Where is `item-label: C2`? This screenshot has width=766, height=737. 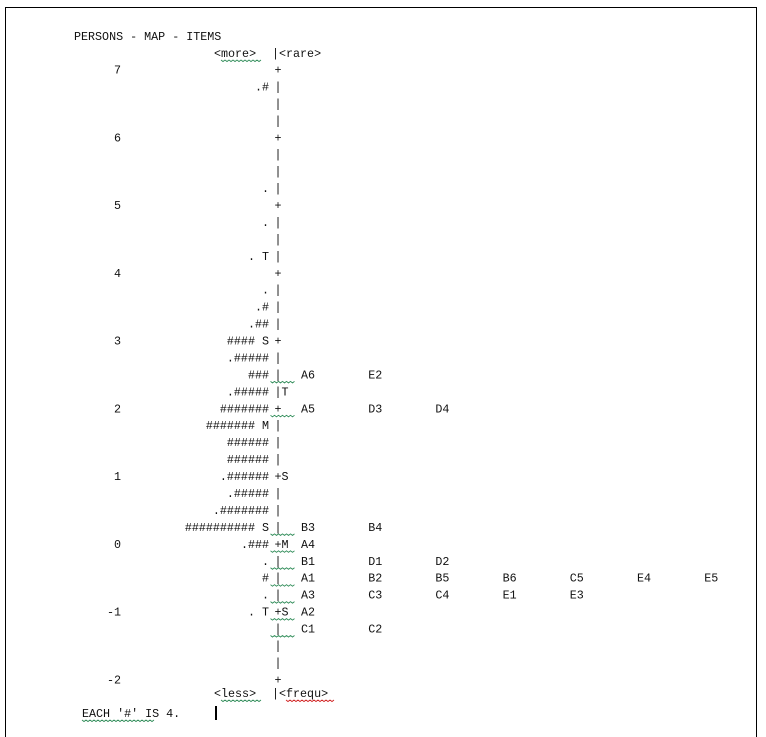
item-label: C2 is located at coordinates (375, 630).